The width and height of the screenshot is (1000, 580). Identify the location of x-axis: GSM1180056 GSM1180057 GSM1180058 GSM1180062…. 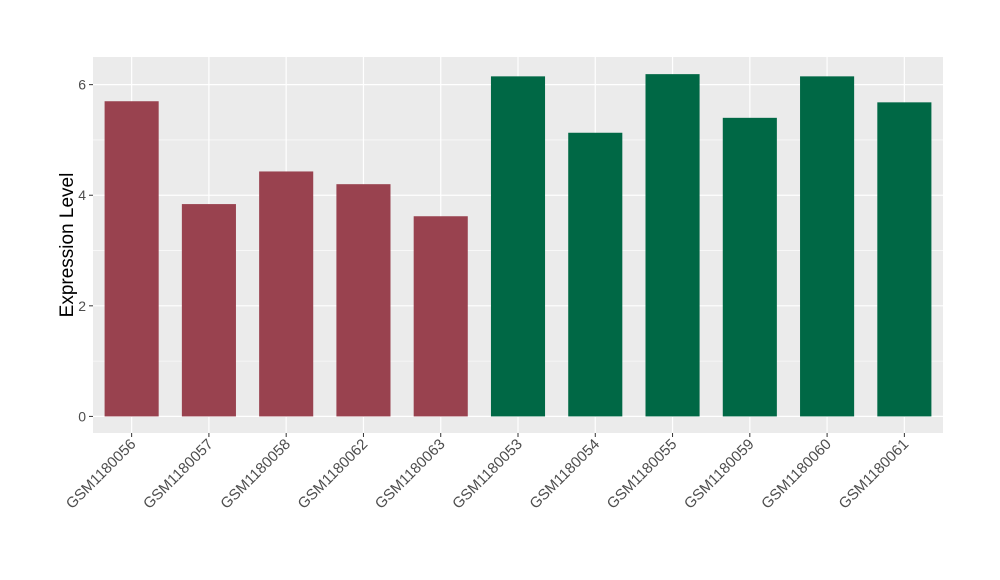
(487, 472).